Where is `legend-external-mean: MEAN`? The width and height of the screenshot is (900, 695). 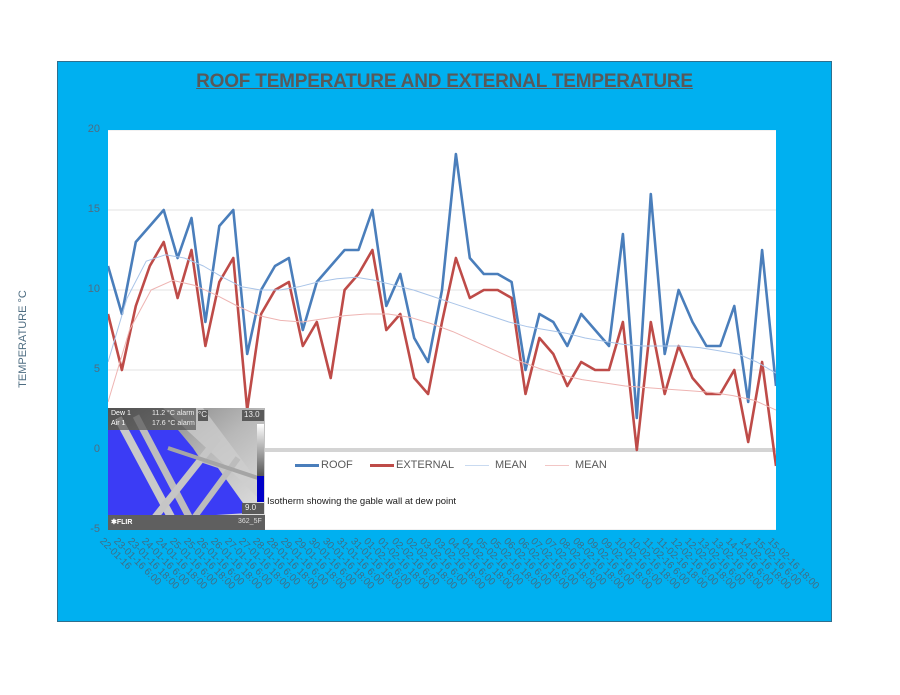 legend-external-mean: MEAN is located at coordinates (576, 465).